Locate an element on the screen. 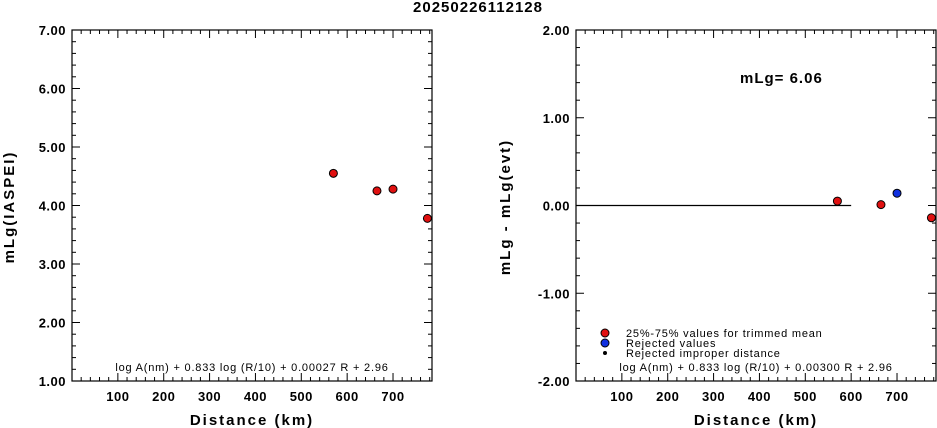 This screenshot has height=428, width=937. legend-label-trimmed-mean: 25%-75% values for trimmed mean is located at coordinates (724, 334).